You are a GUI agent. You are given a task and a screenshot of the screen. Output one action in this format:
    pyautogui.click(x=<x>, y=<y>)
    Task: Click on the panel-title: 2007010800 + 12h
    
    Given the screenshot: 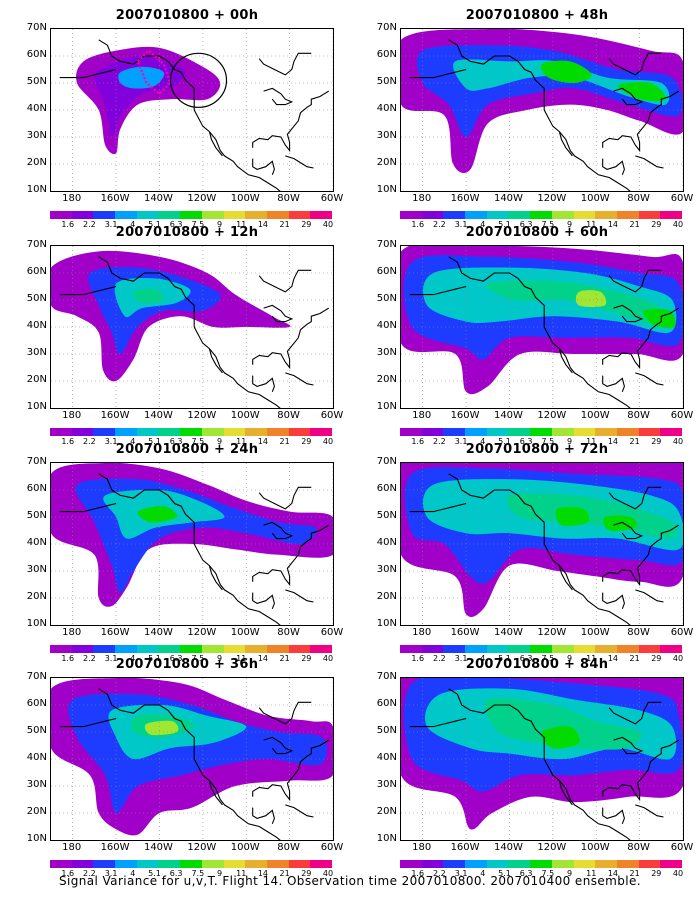 What is the action you would take?
    pyautogui.click(x=187, y=232)
    